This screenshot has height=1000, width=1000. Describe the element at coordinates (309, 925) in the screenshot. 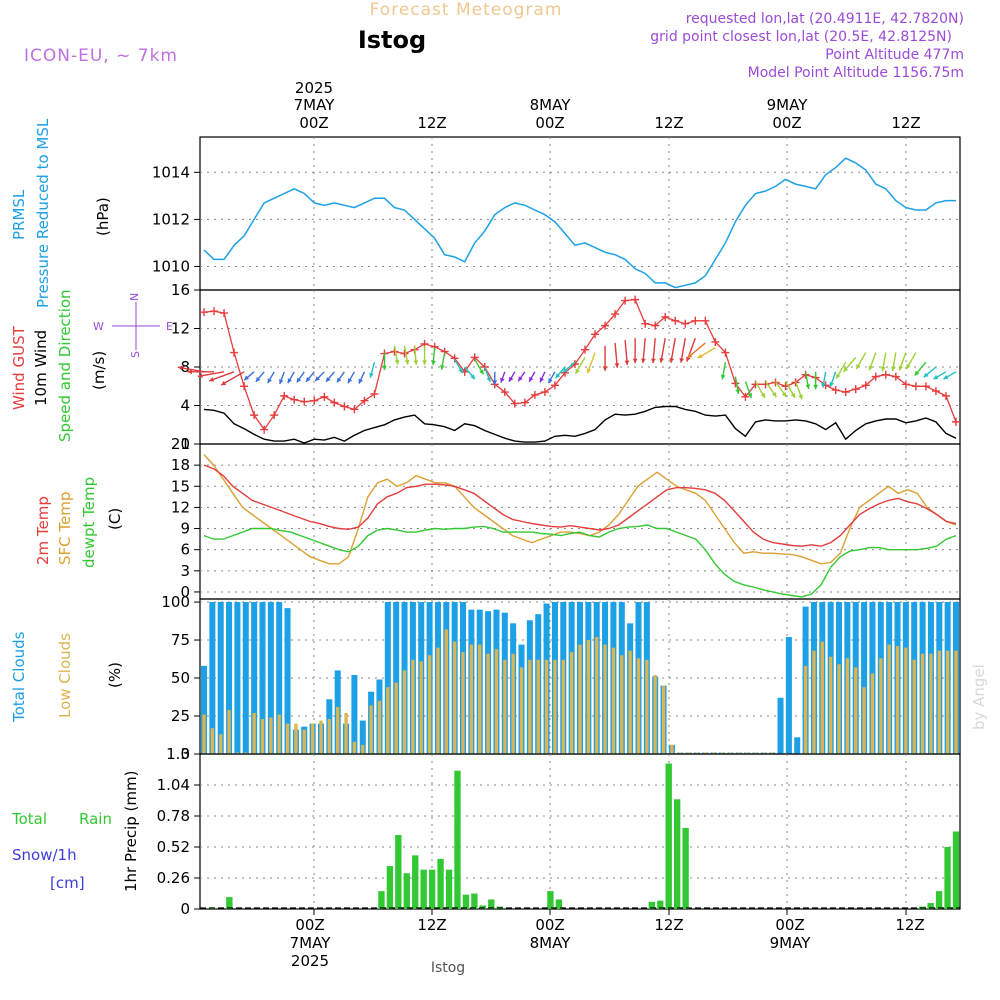

I see `bottom-hour-1: 00Z` at that location.